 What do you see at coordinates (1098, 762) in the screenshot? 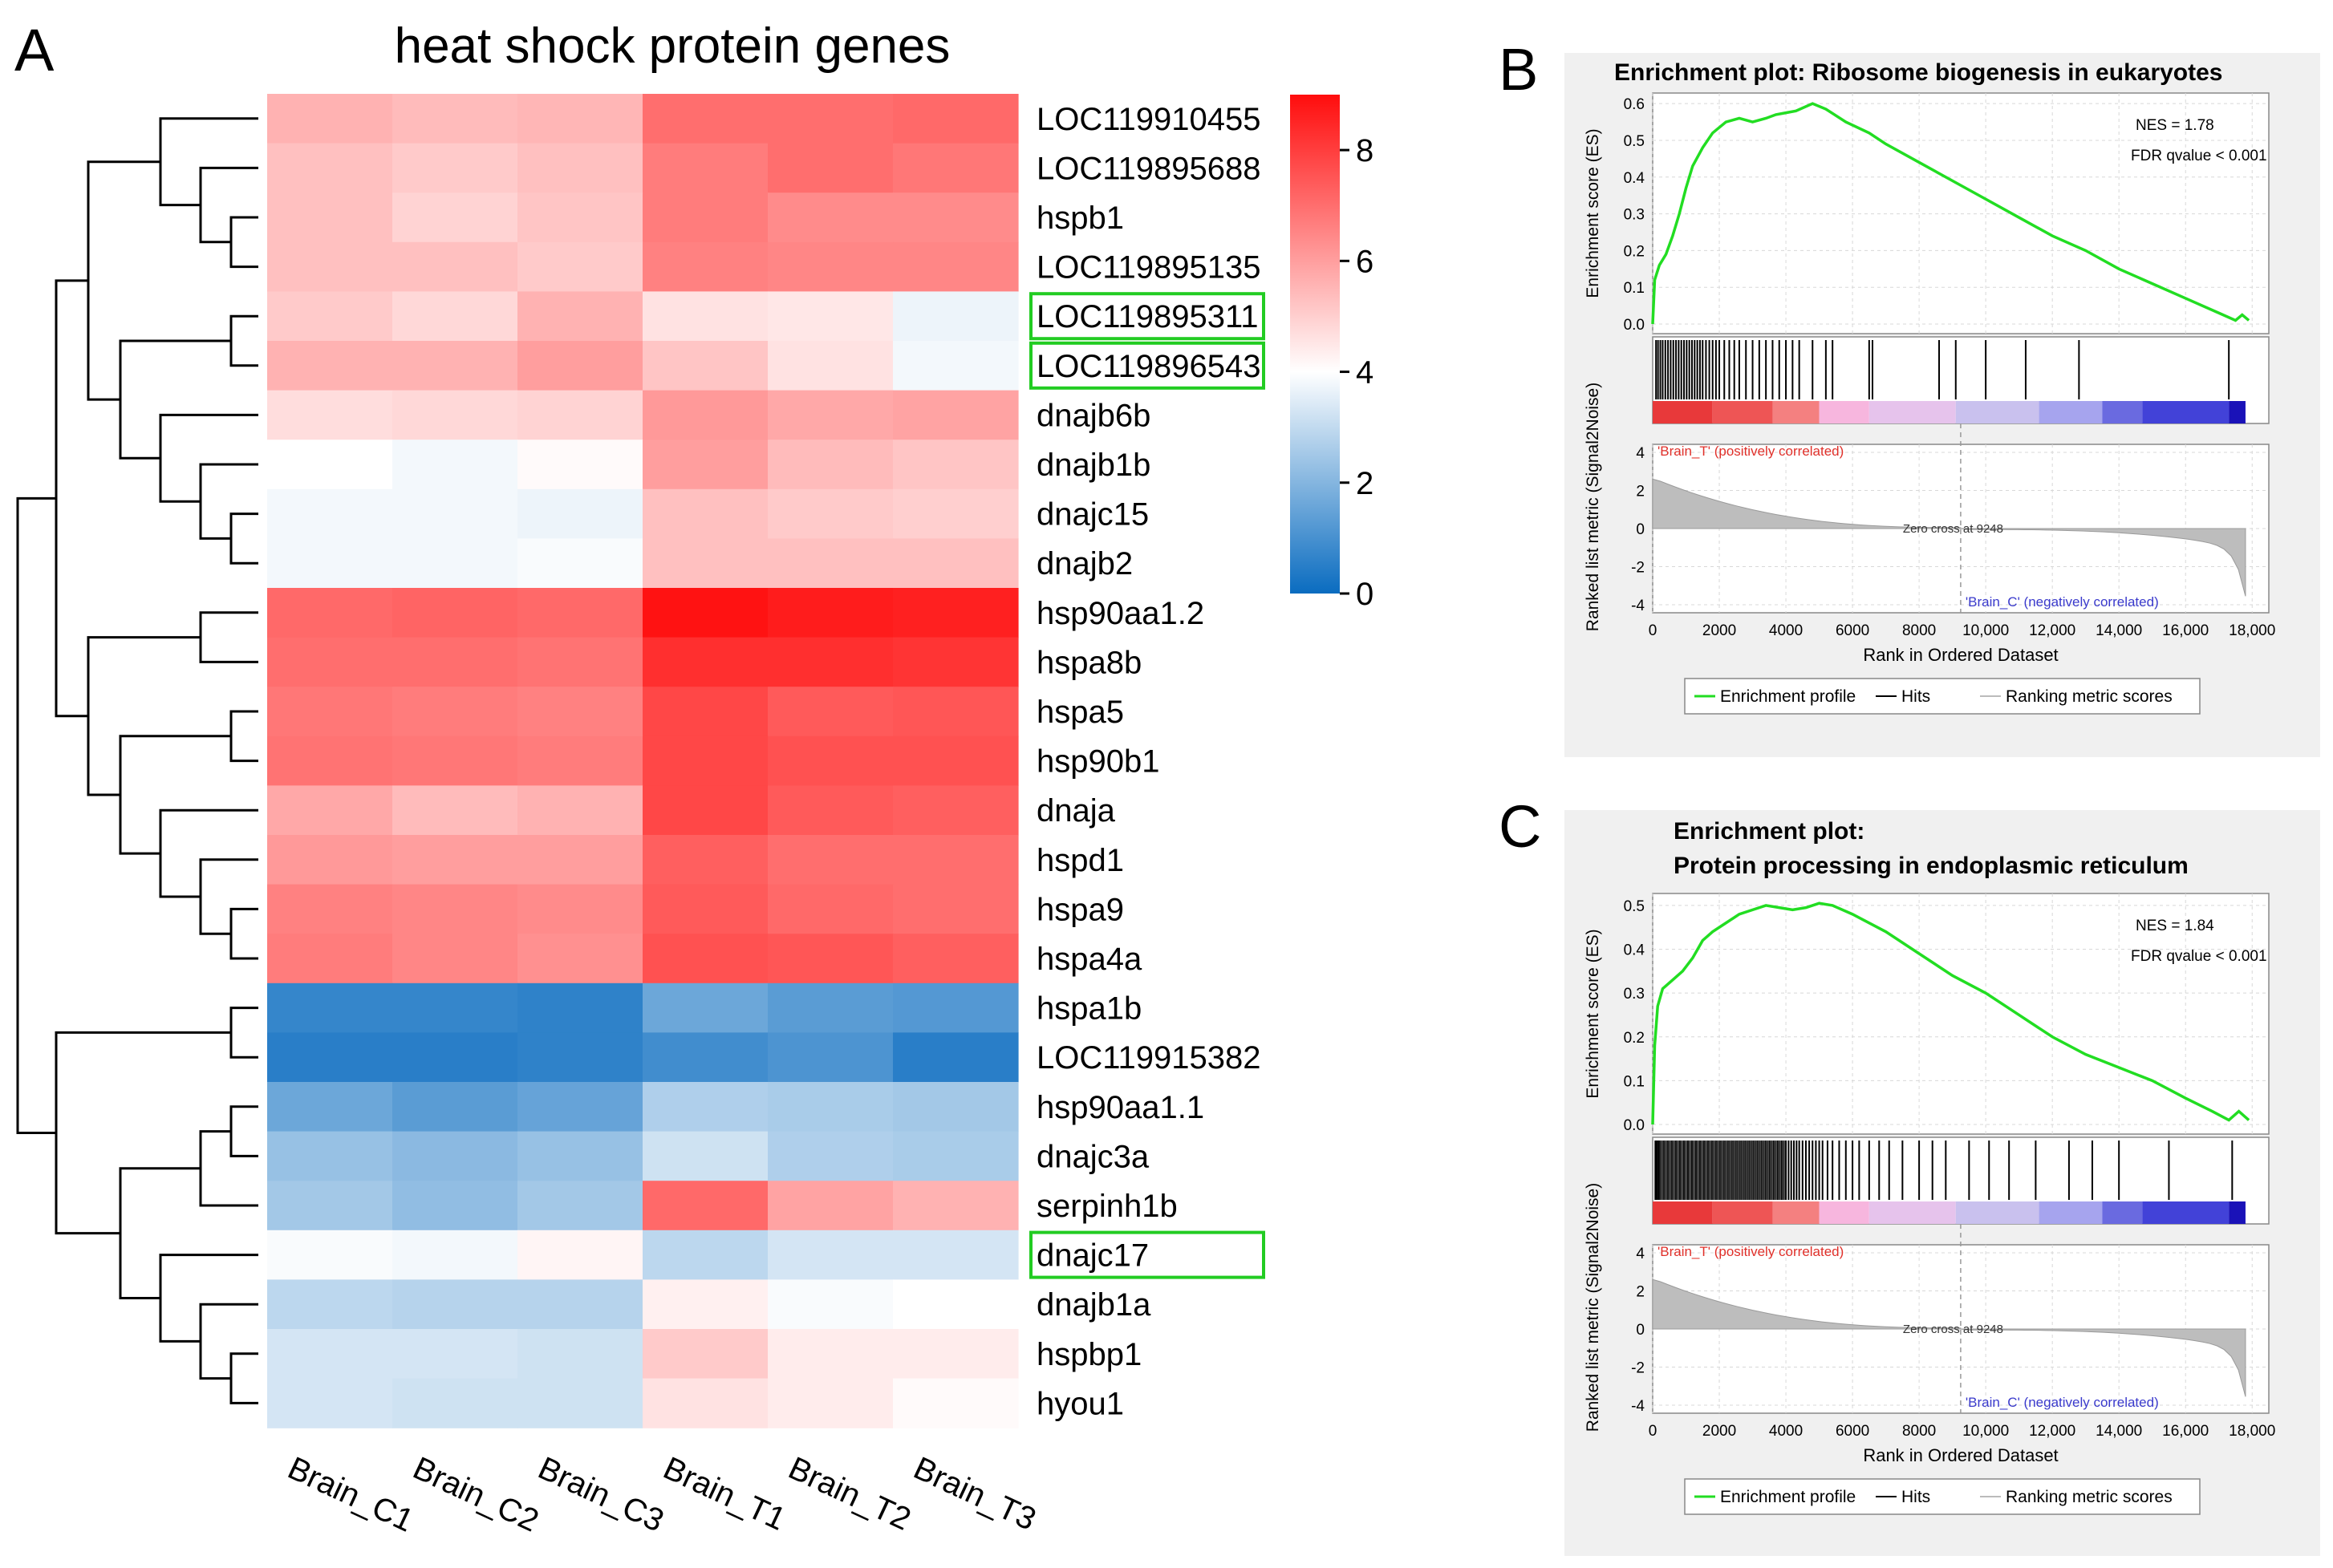
I see `gene-label: hsp90b1` at bounding box center [1098, 762].